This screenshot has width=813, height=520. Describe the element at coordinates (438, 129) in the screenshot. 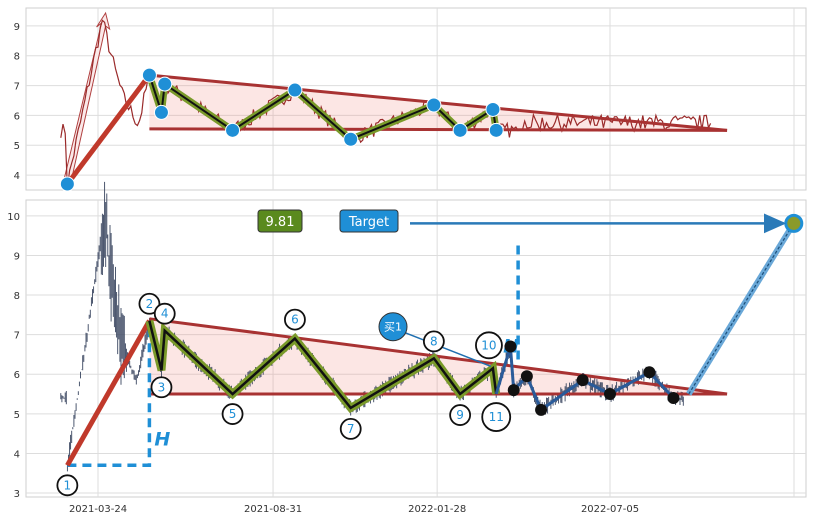

I see `lower-trendline` at that location.